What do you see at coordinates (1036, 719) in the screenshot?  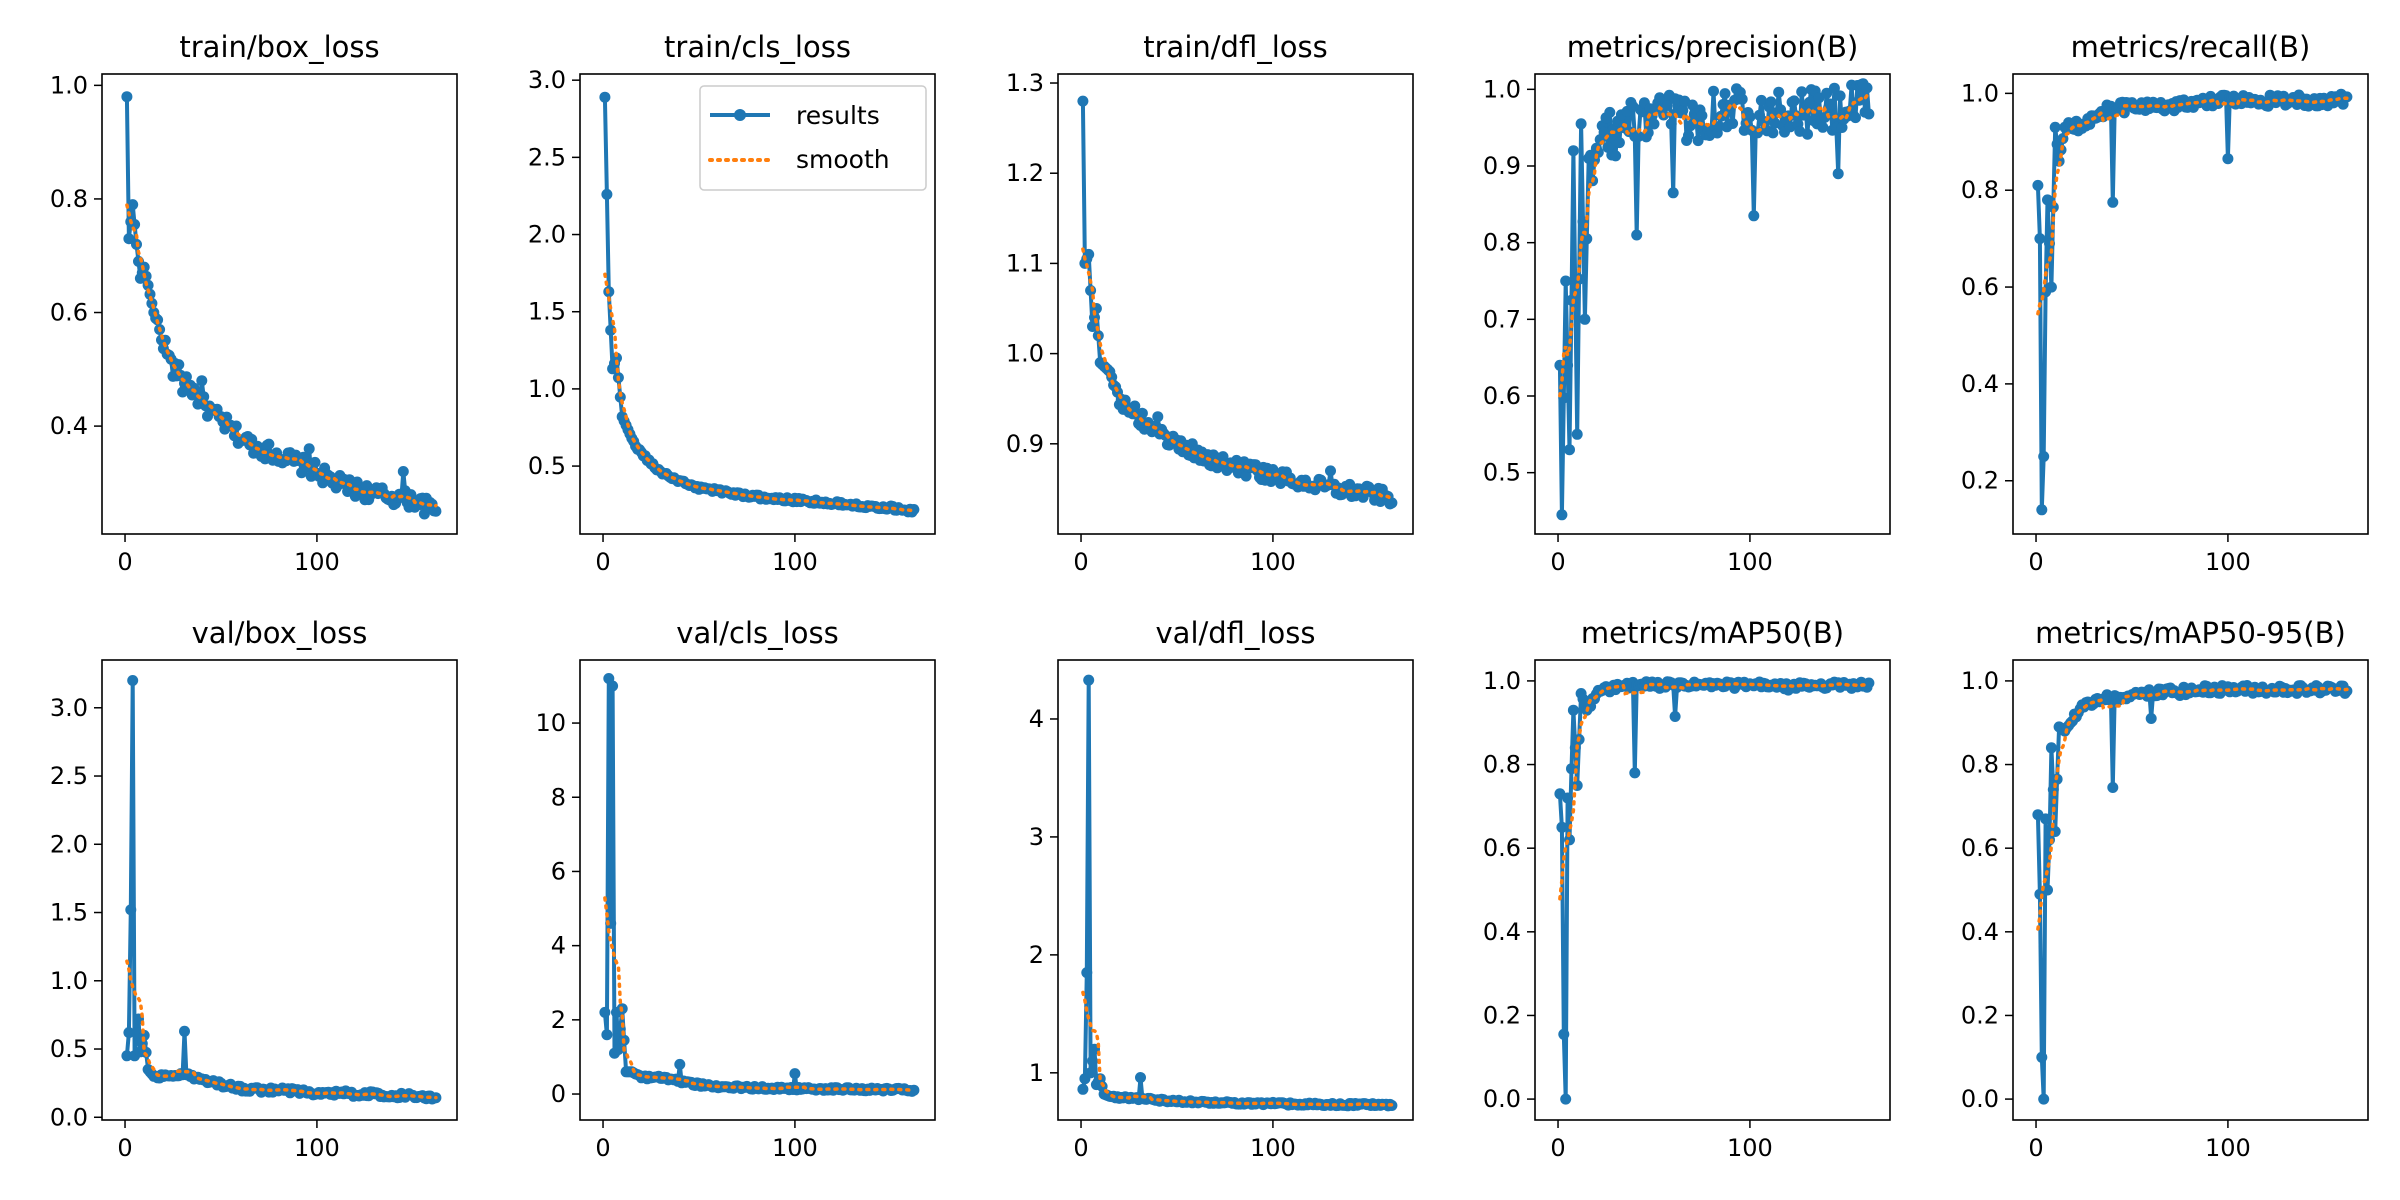 I see `y-tick-label: 4` at bounding box center [1036, 719].